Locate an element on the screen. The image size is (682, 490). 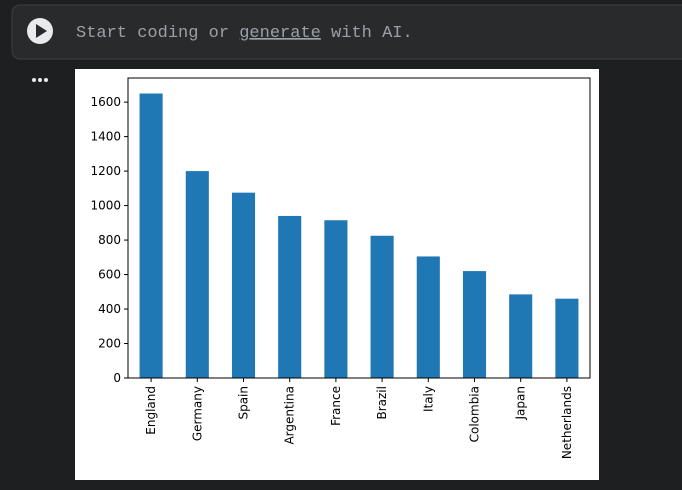
x-tick-label: Colombia is located at coordinates (475, 414).